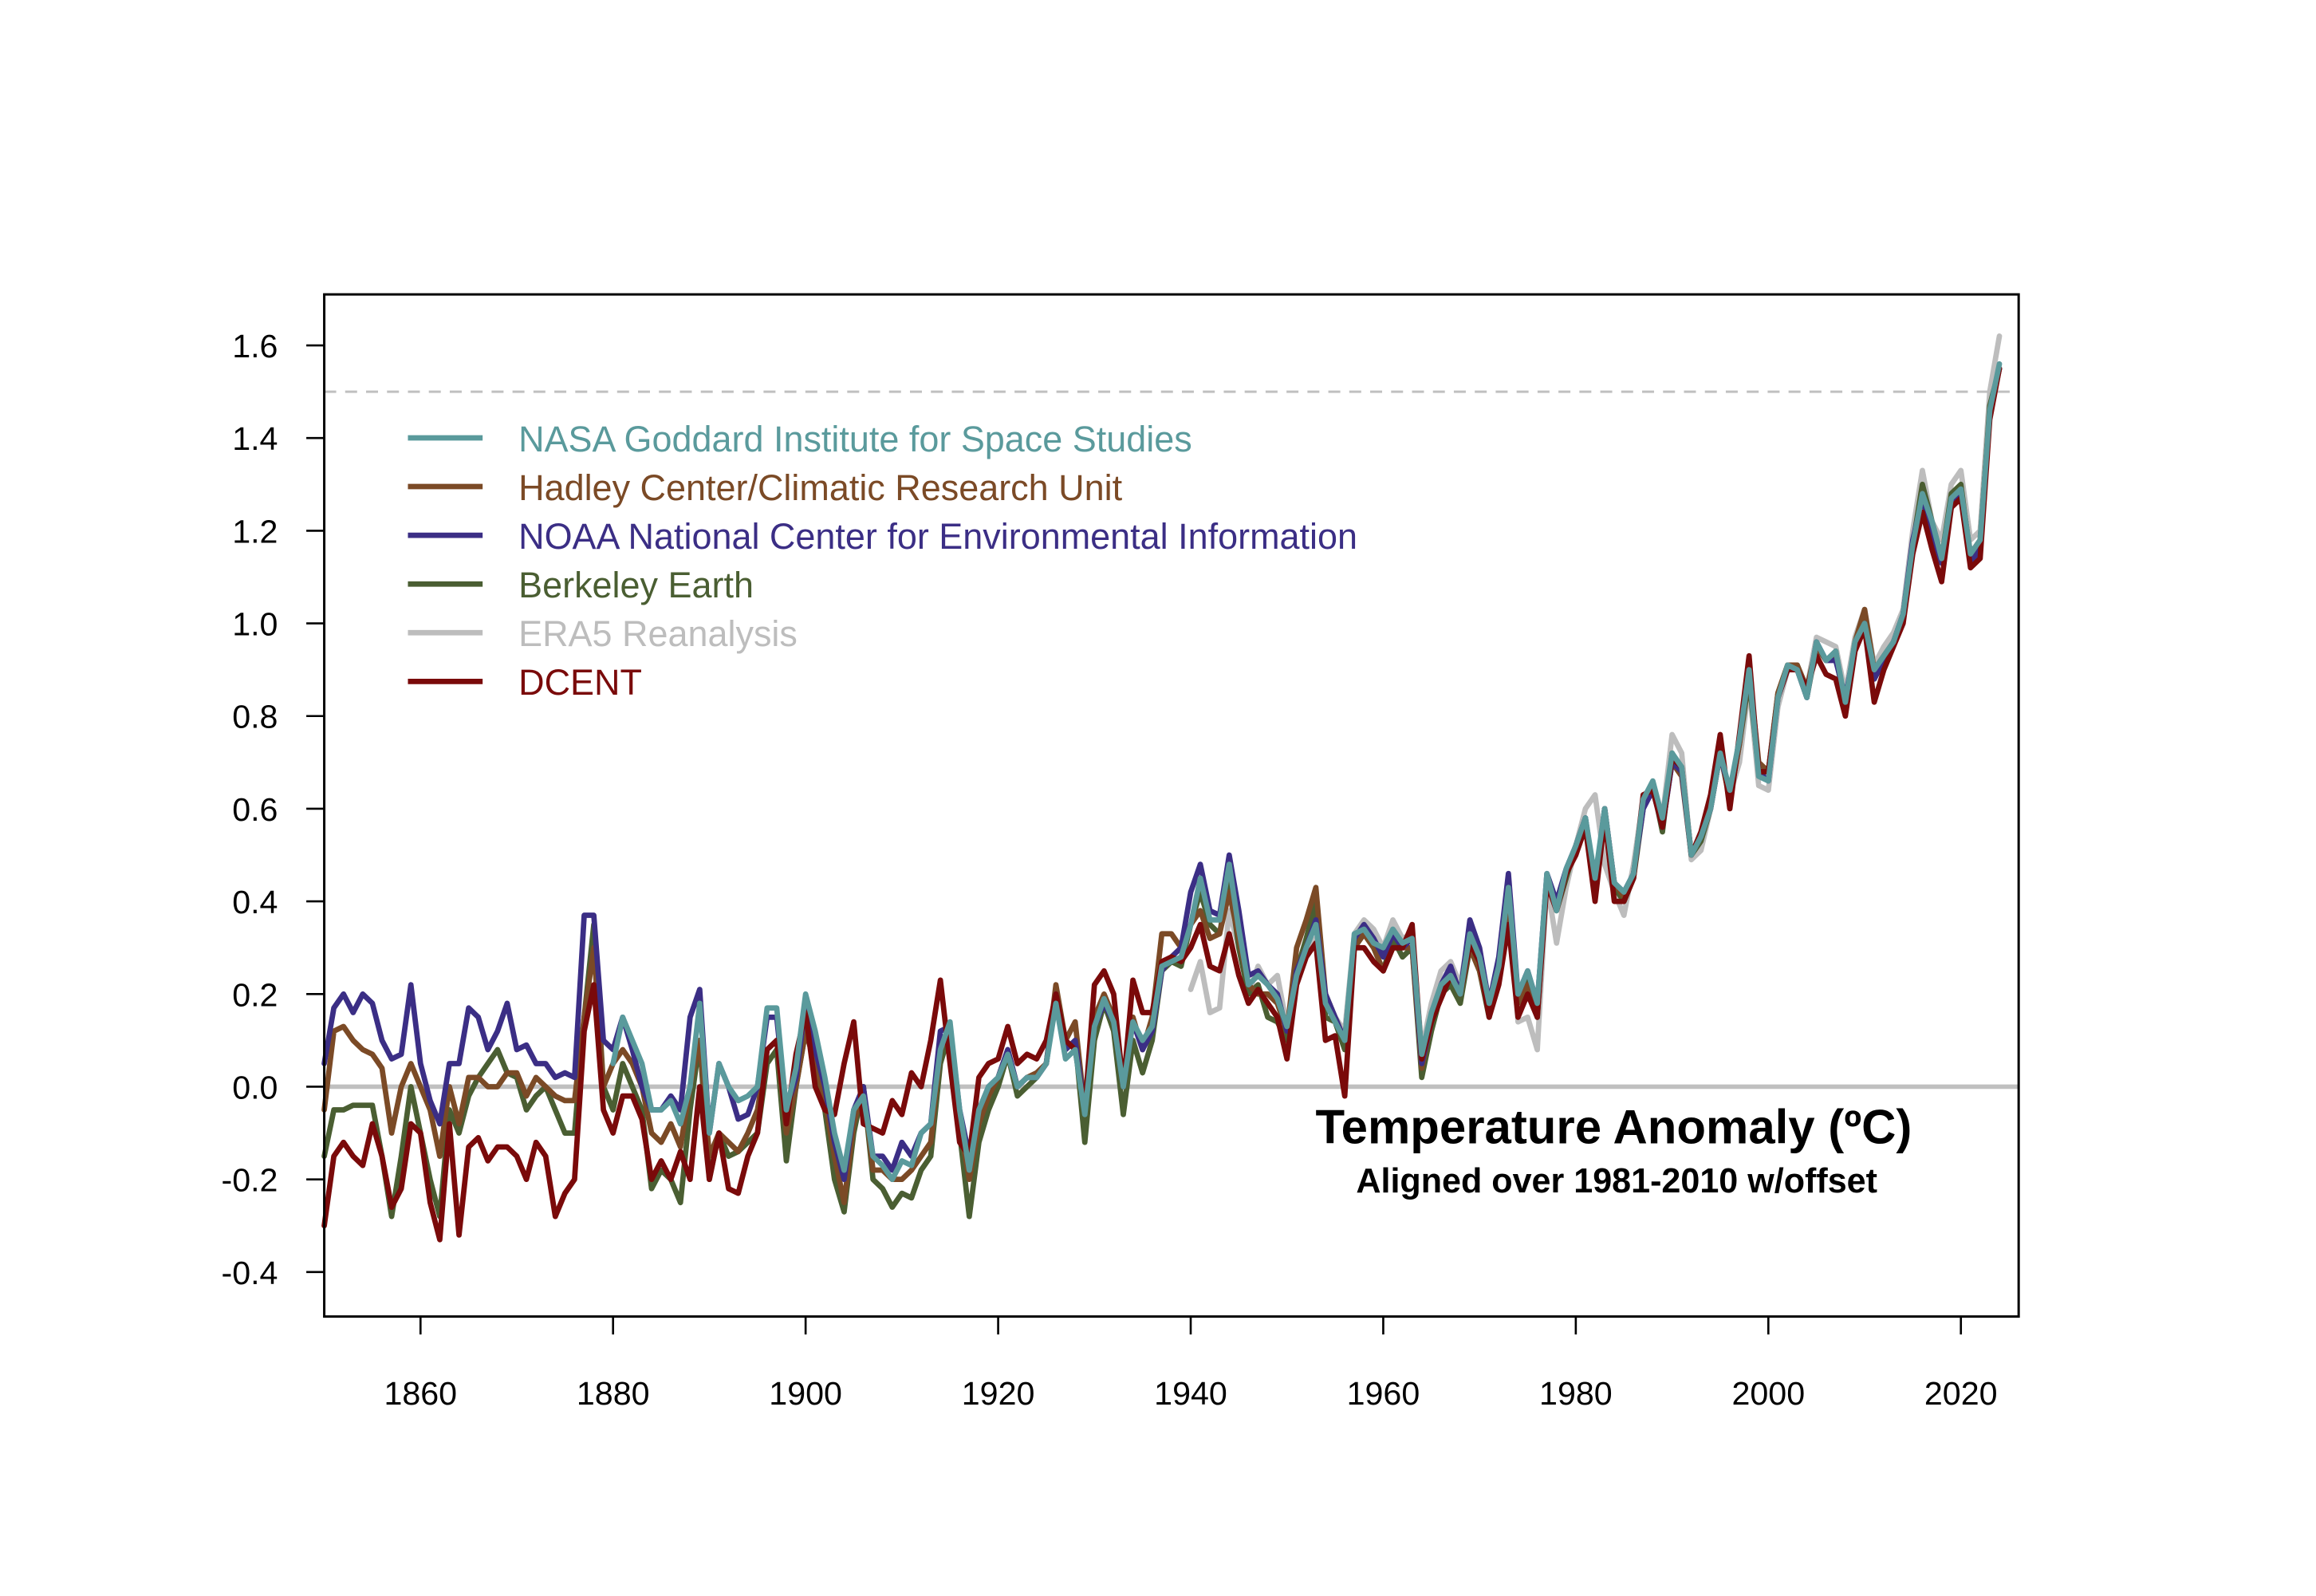 The height and width of the screenshot is (1596, 2316). I want to click on legend-label: DCENT, so click(580, 682).